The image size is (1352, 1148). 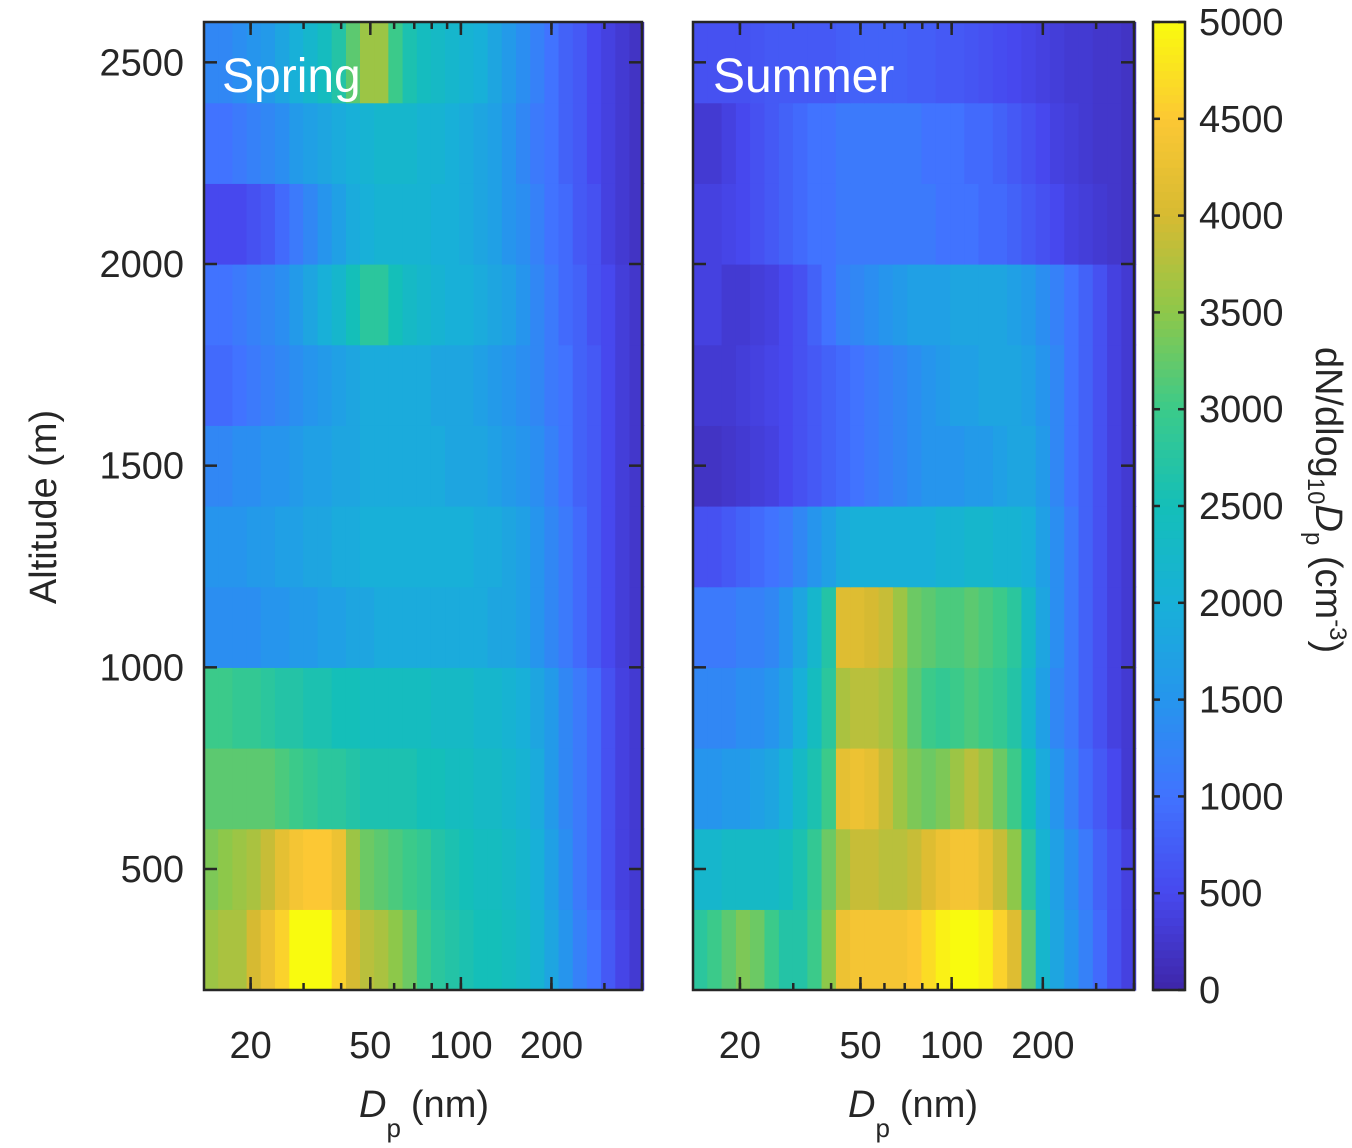 I want to click on x-tick-label: 20, so click(x=250, y=1046).